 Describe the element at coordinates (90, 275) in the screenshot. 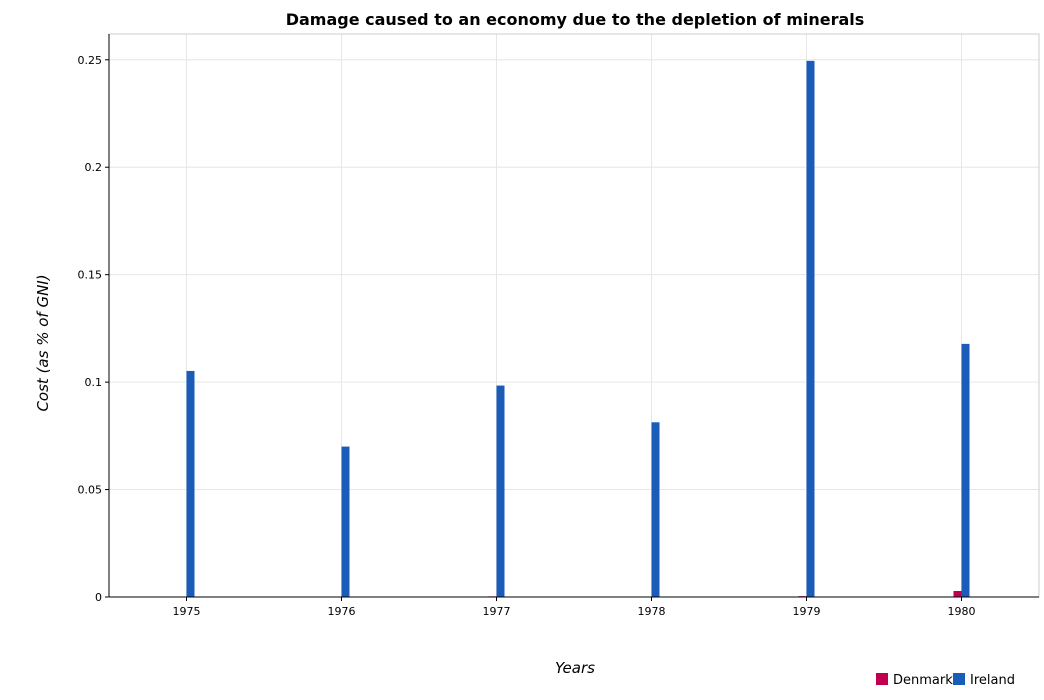

I see `y-tick-label: 0.15` at that location.